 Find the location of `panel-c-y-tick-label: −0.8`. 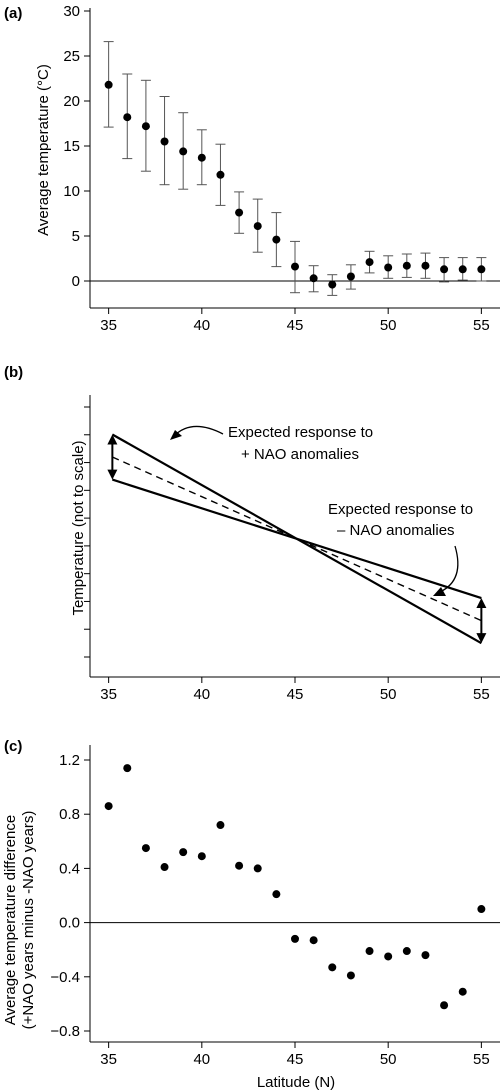

panel-c-y-tick-label: −0.8 is located at coordinates (65, 1031).